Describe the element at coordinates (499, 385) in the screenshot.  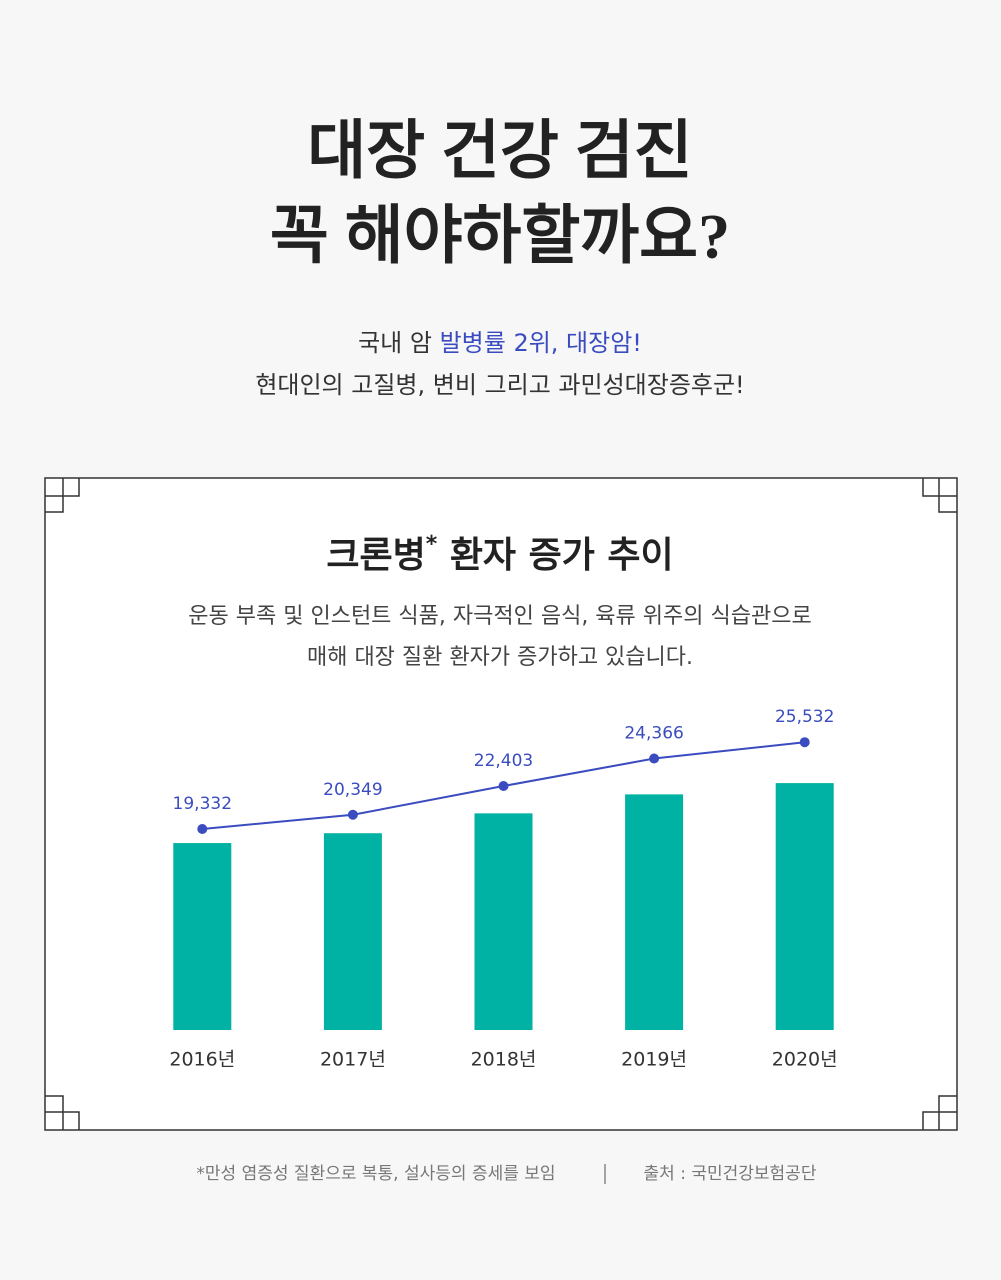
I see `subtitle: 현대인의 고질병, 변비 그리고 과민성대장증후군!` at that location.